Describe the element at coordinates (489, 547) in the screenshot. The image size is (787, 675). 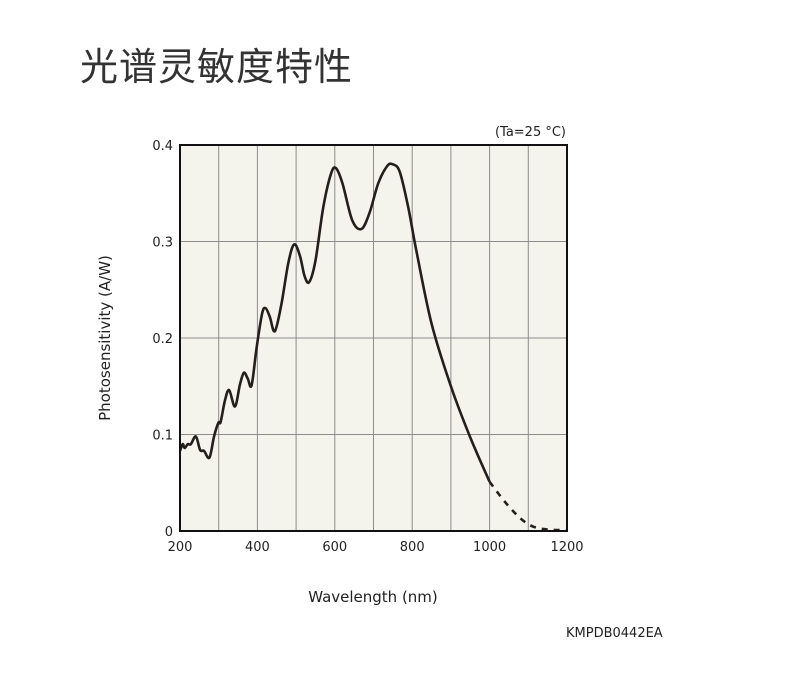
I see `x-tick-label: 1000` at that location.